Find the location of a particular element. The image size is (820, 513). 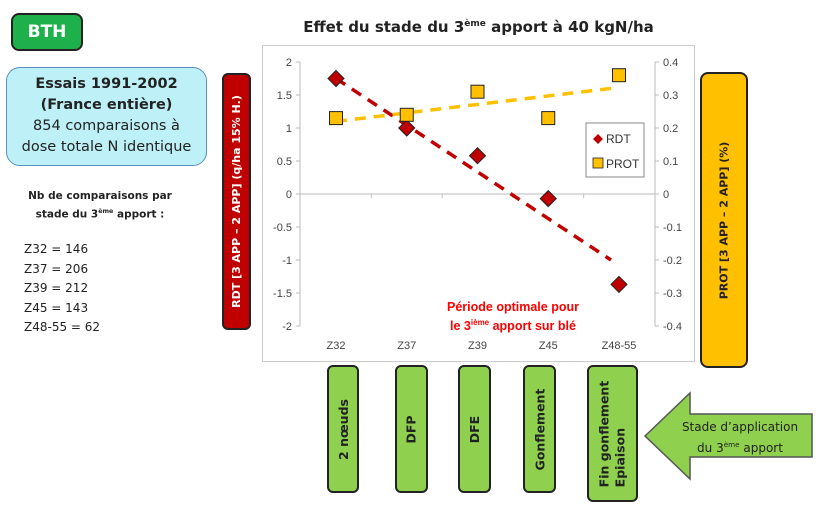

info-line1: Essais 1991-2002 is located at coordinates (106, 84).